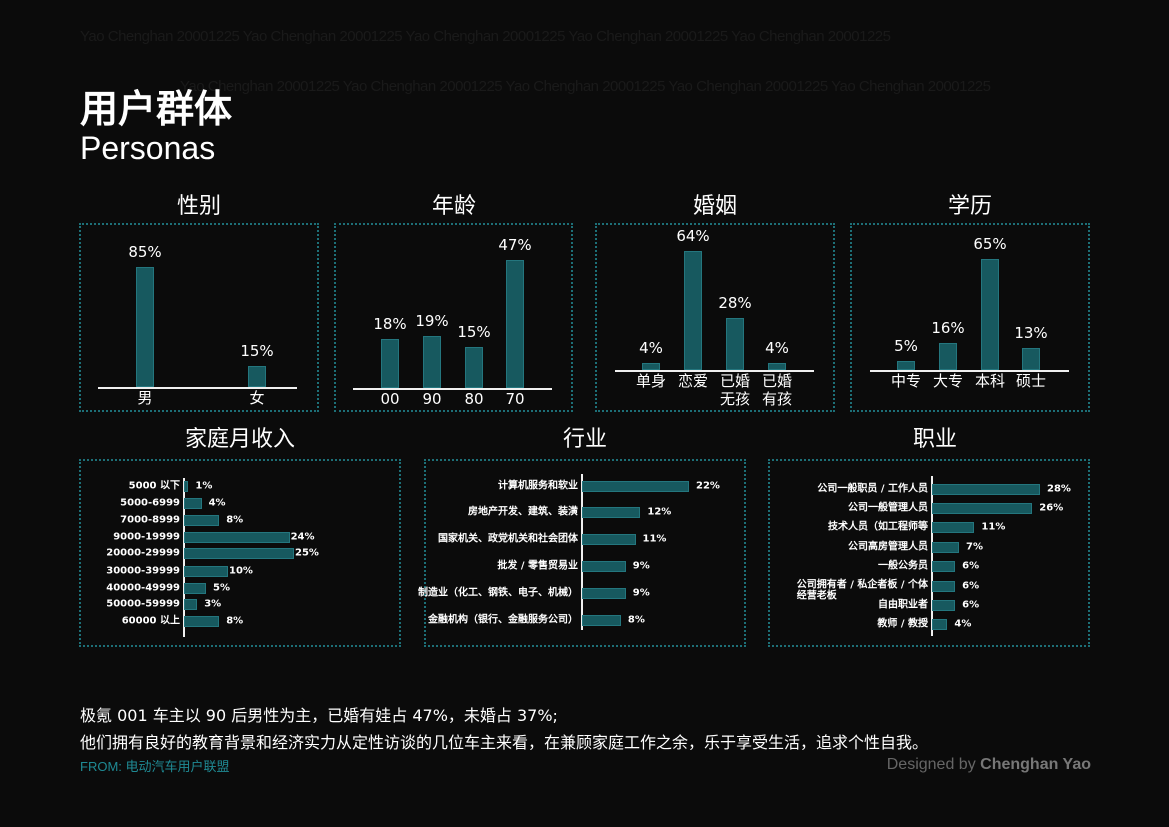 This screenshot has height=827, width=1169. I want to click on data-label: 18%, so click(390, 323).